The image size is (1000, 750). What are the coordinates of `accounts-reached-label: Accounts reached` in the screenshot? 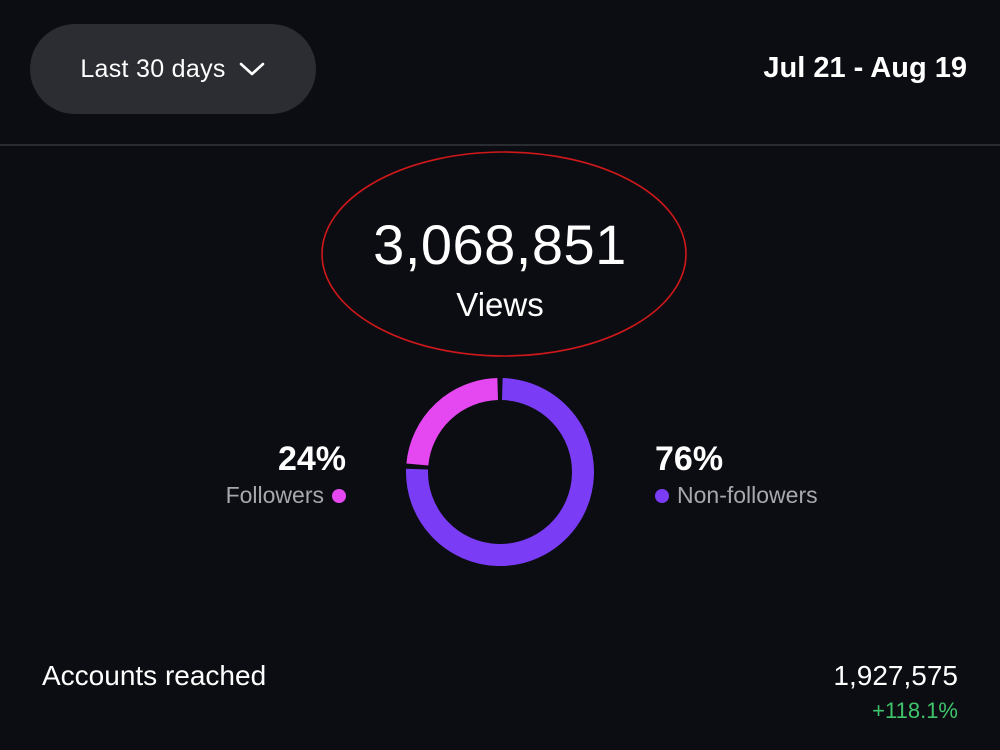 It's located at (154, 675).